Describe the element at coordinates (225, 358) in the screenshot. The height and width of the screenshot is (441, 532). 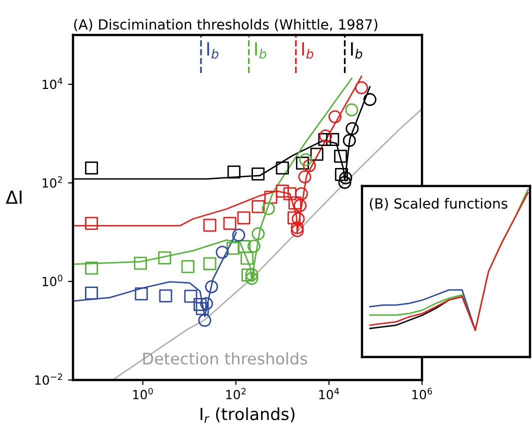
I see `annotation: Detection thresholds` at that location.